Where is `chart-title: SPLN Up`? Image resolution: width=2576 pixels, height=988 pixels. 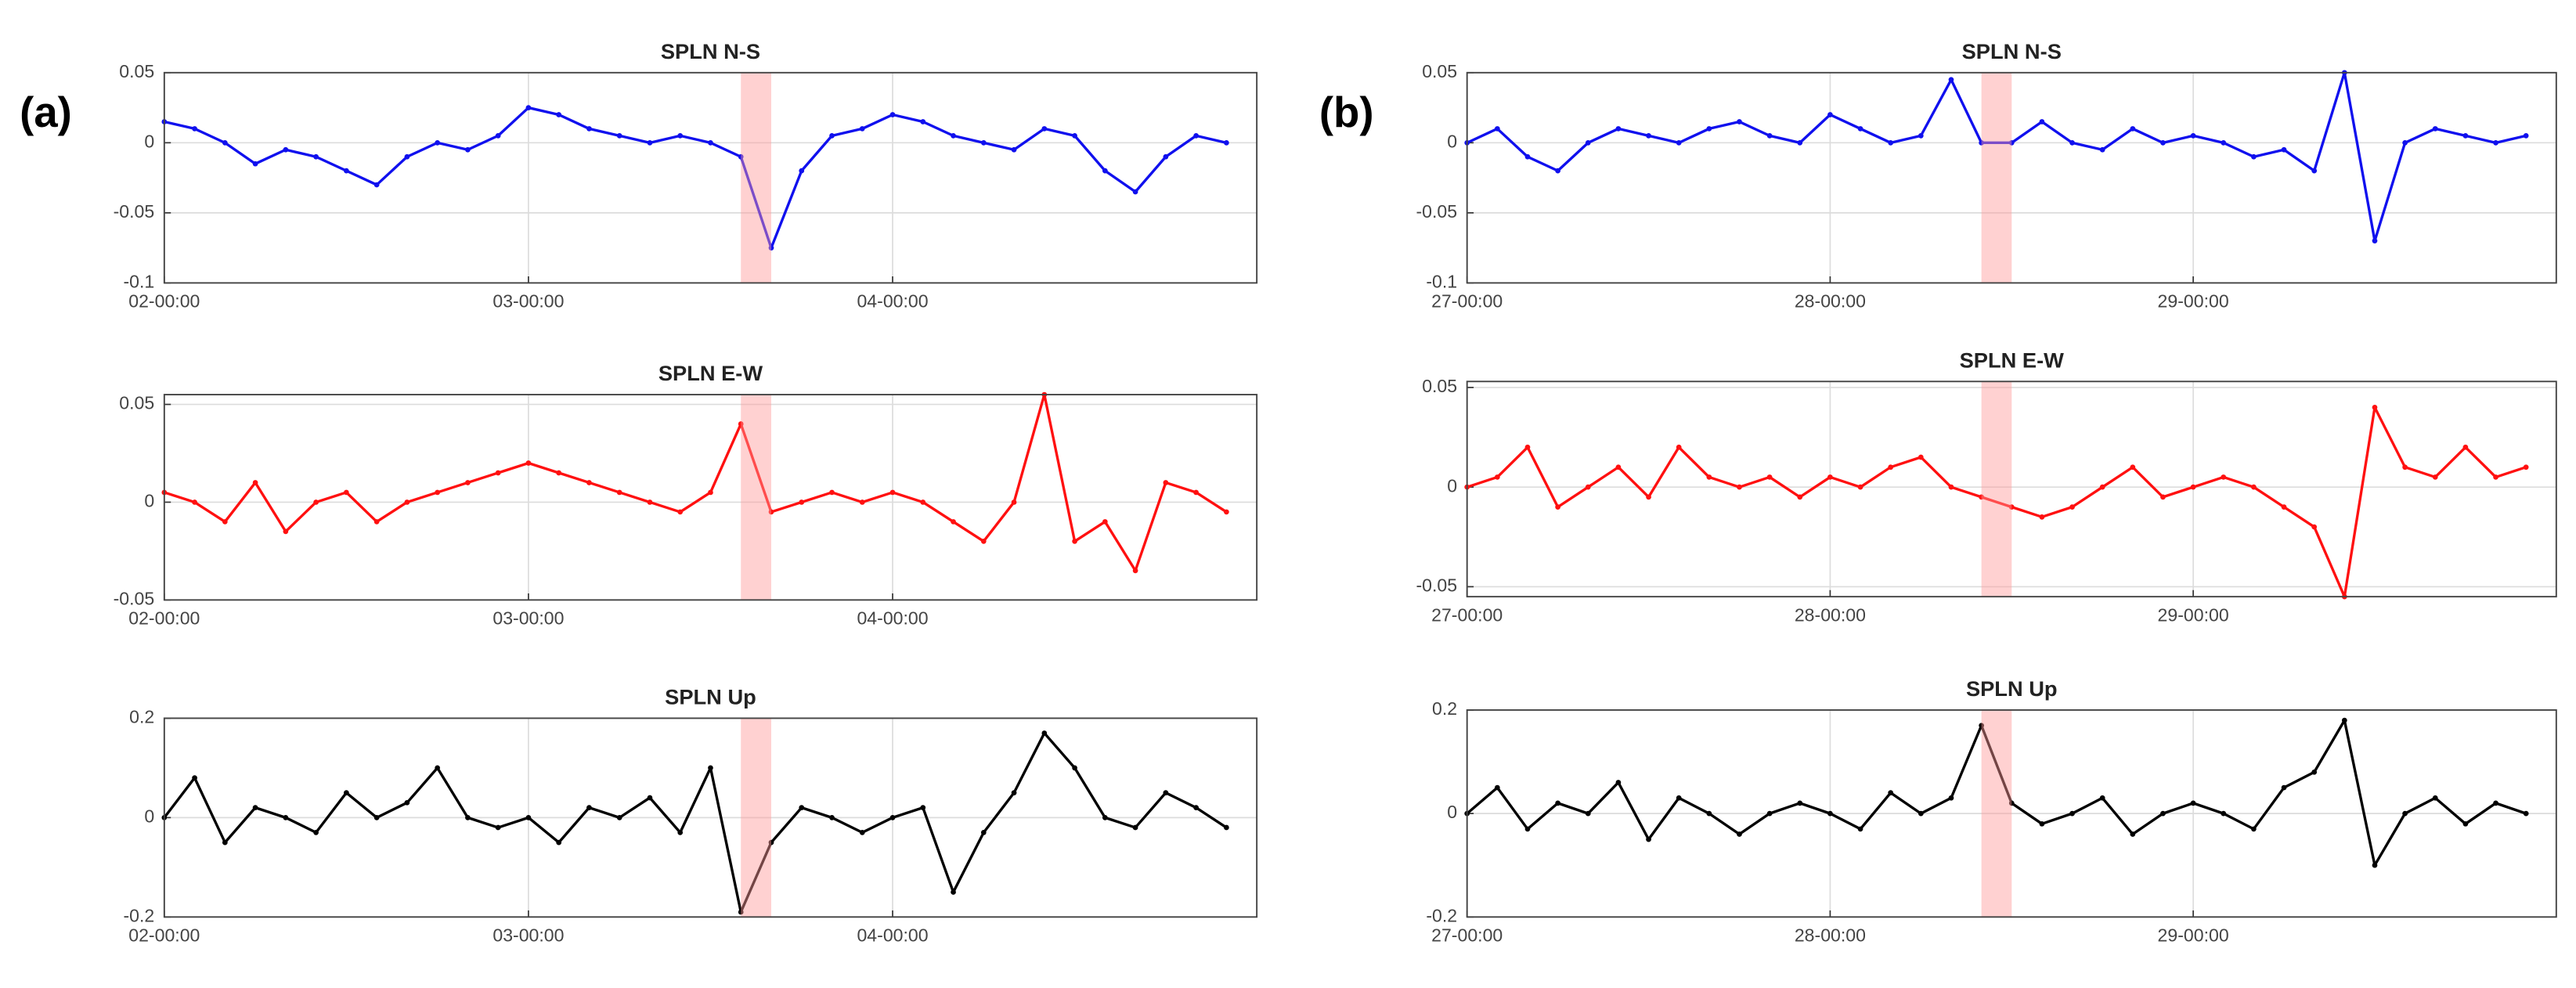 chart-title: SPLN Up is located at coordinates (2012, 688).